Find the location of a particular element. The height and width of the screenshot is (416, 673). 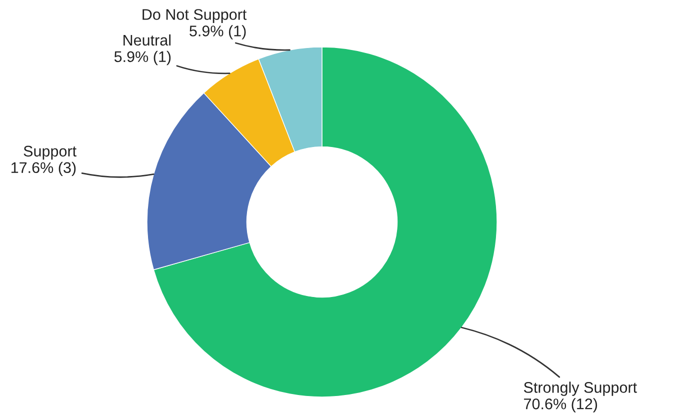

slice-label: Do Not Support is located at coordinates (194, 16).